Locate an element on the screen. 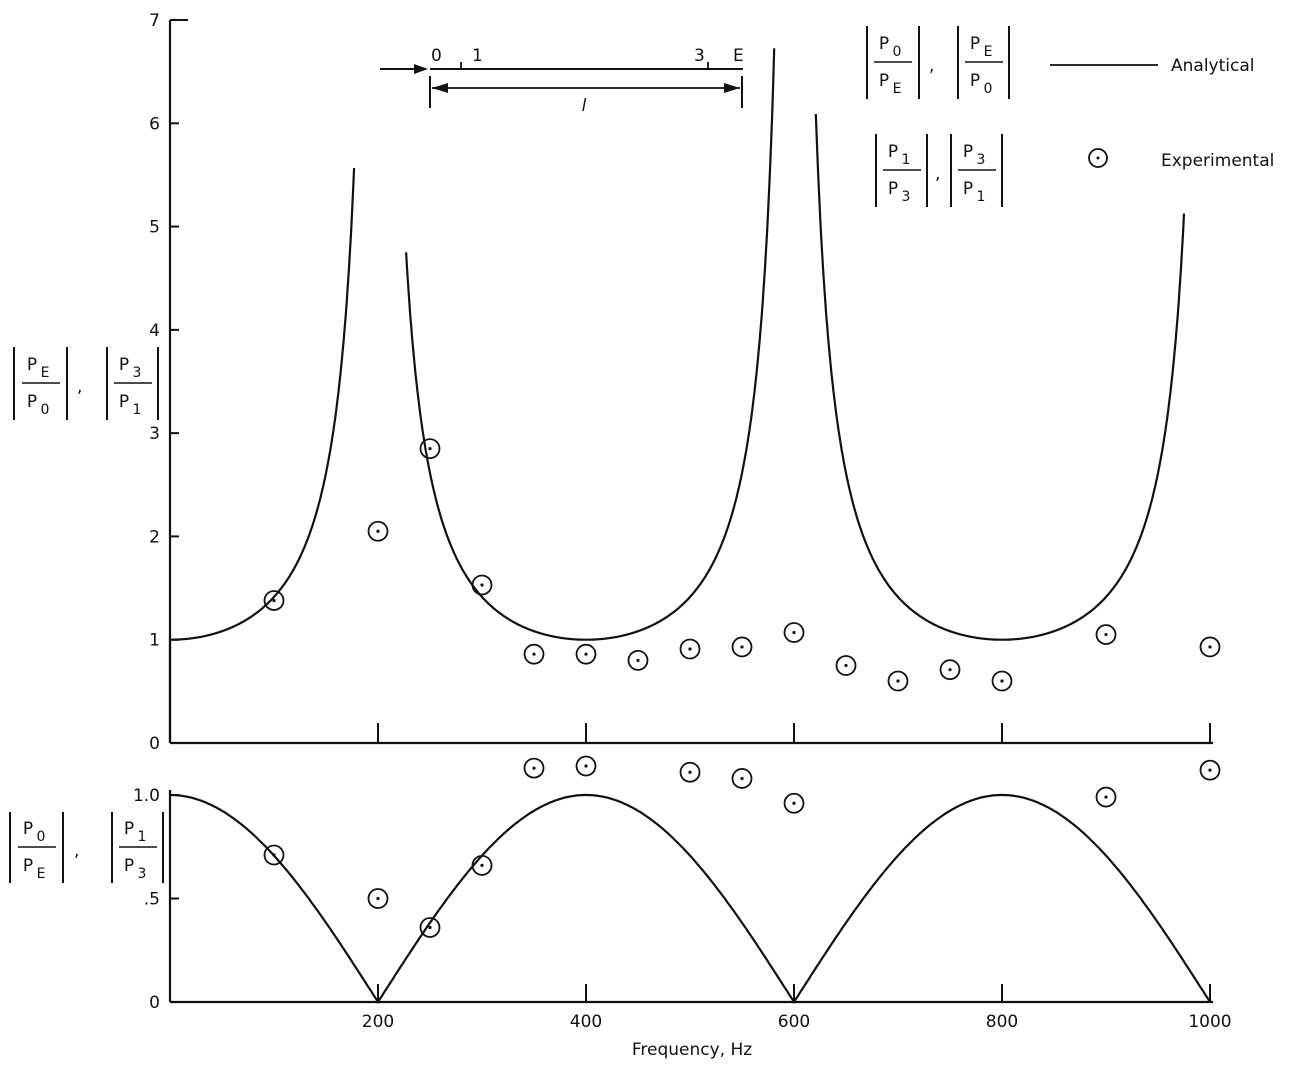  legend-ratio-d-num-sub: 3 is located at coordinates (981, 160).